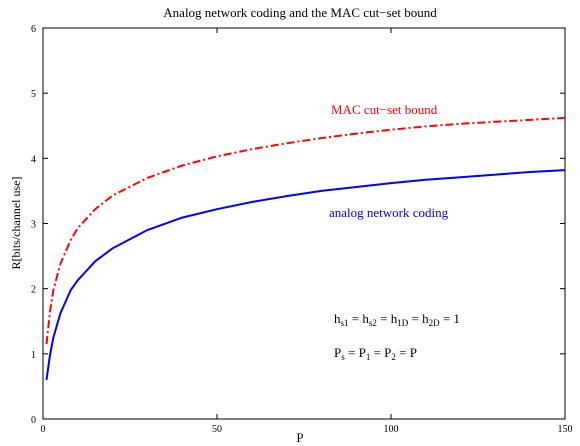 The height and width of the screenshot is (446, 580). What do you see at coordinates (33, 159) in the screenshot?
I see `y-tick-label: 4` at bounding box center [33, 159].